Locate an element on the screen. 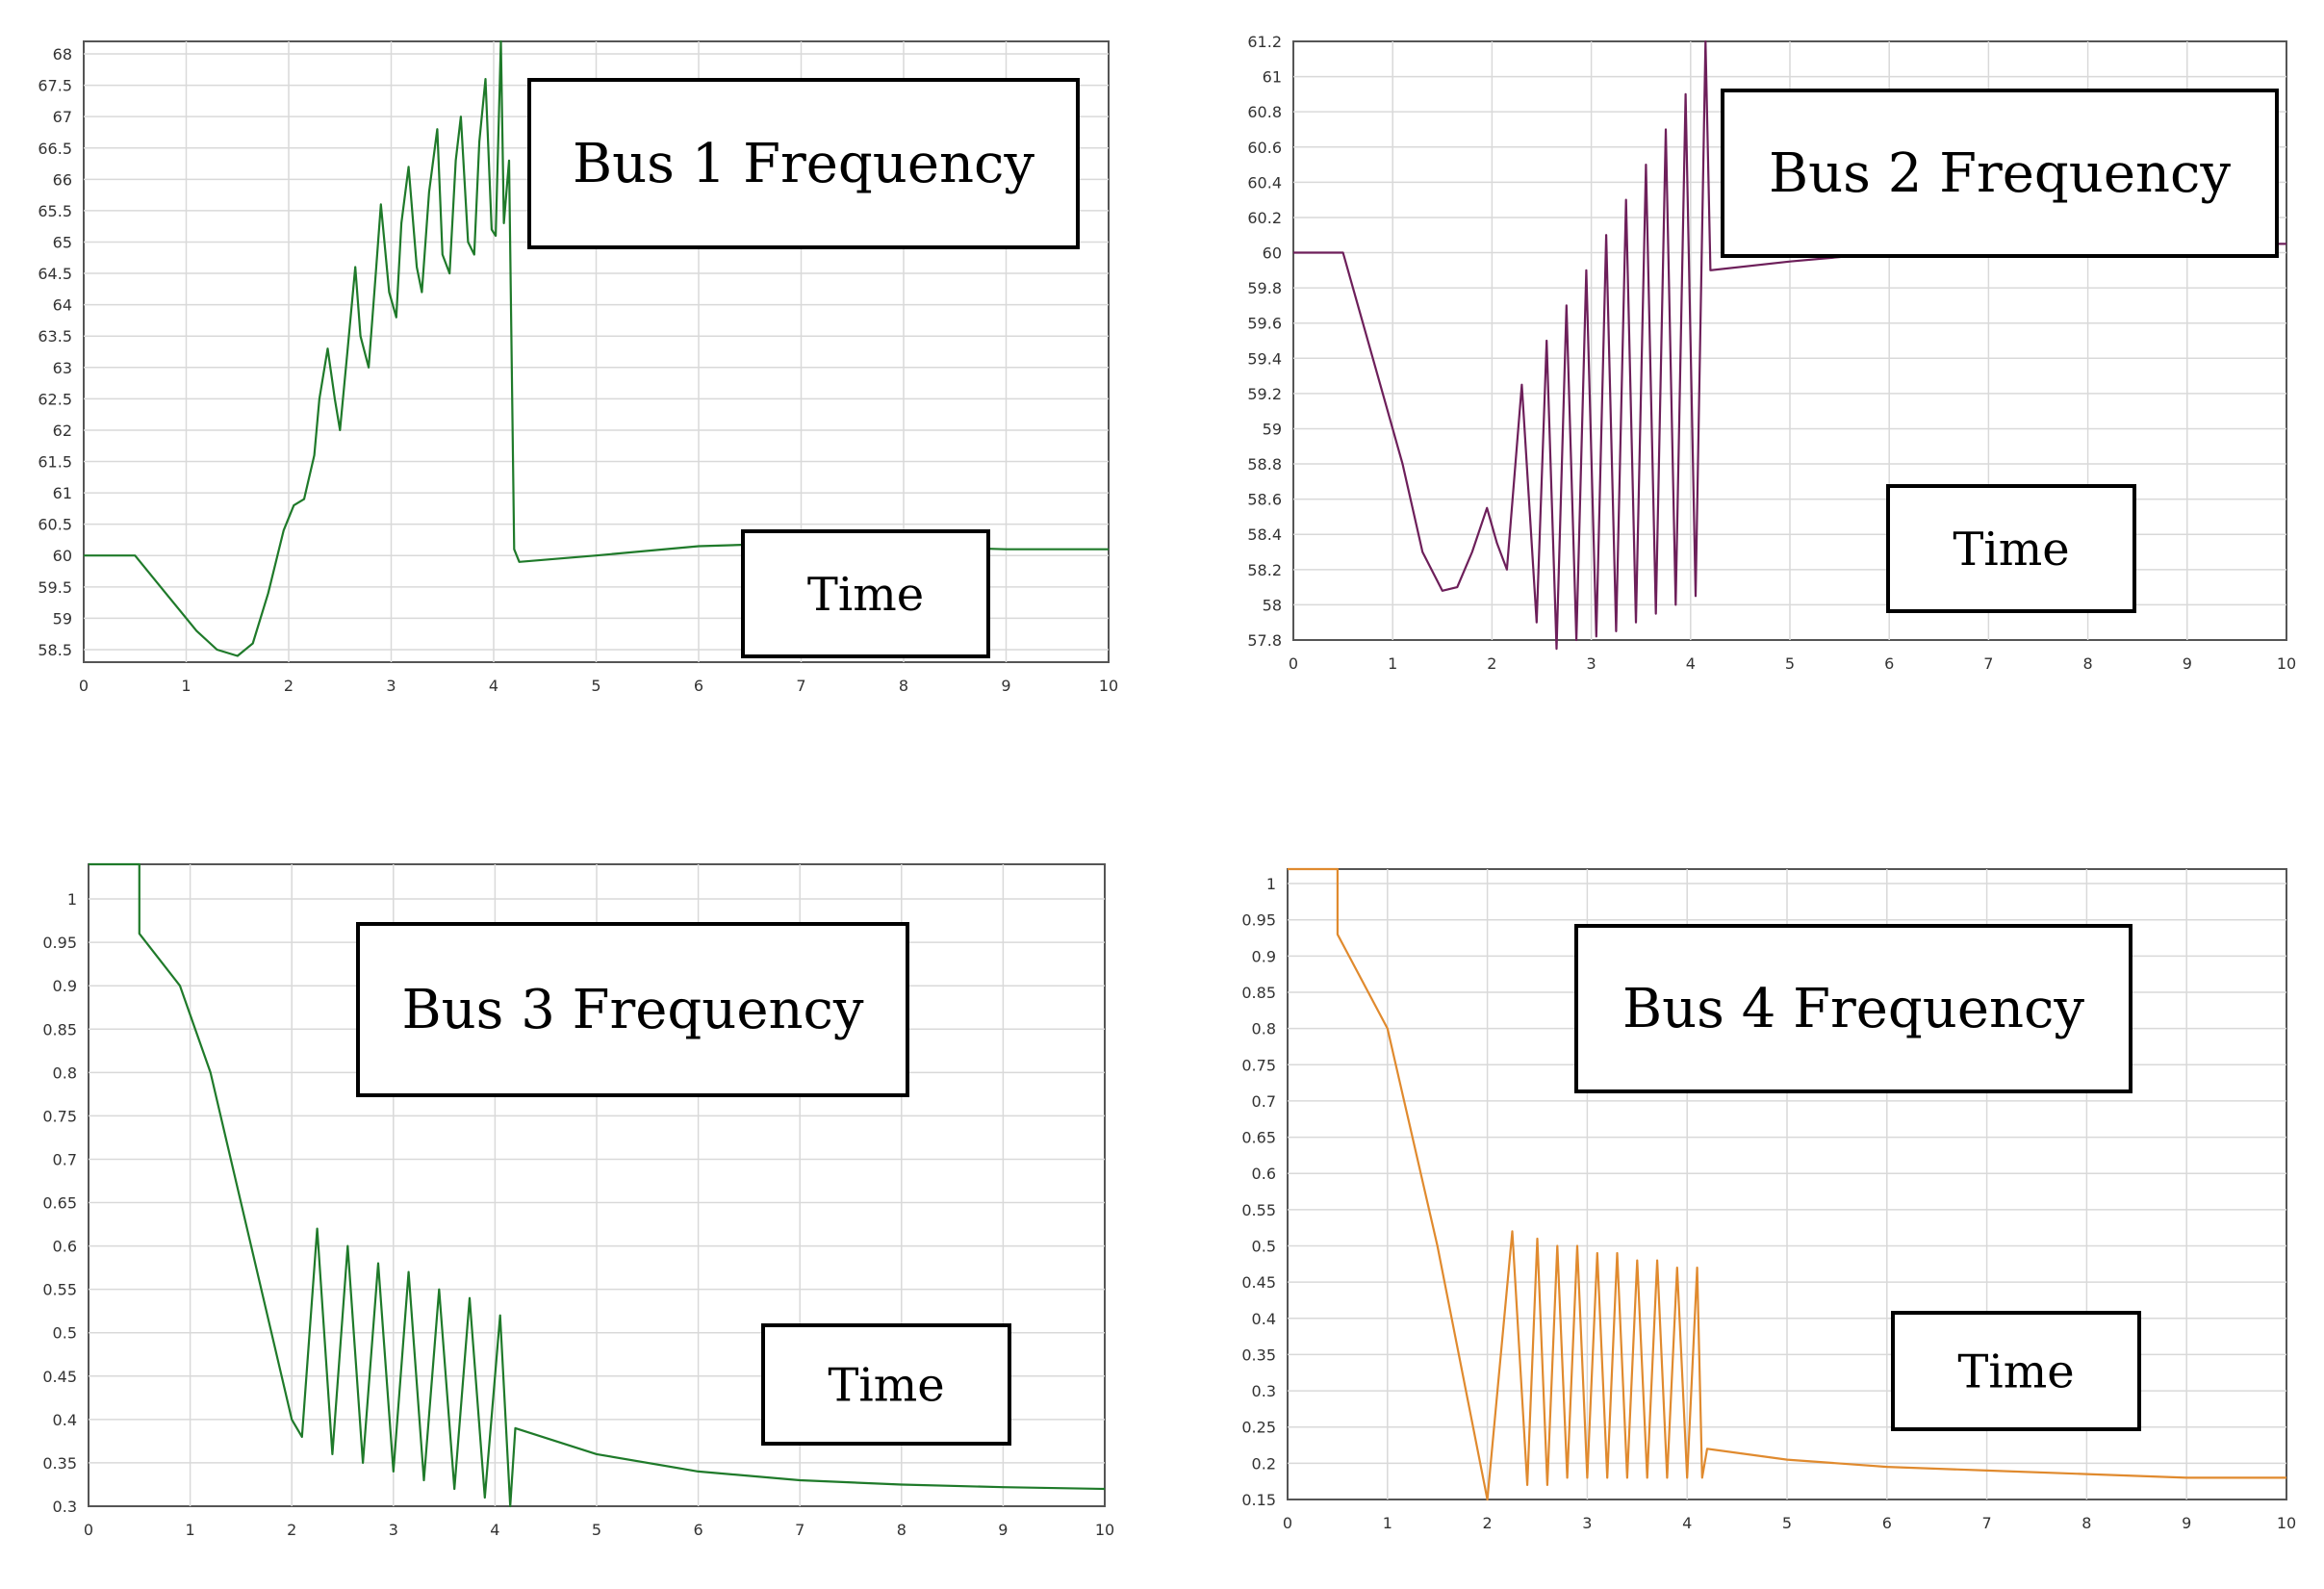 This screenshot has height=1589, width=2324. y-tick-label: 58.5 is located at coordinates (55, 650).